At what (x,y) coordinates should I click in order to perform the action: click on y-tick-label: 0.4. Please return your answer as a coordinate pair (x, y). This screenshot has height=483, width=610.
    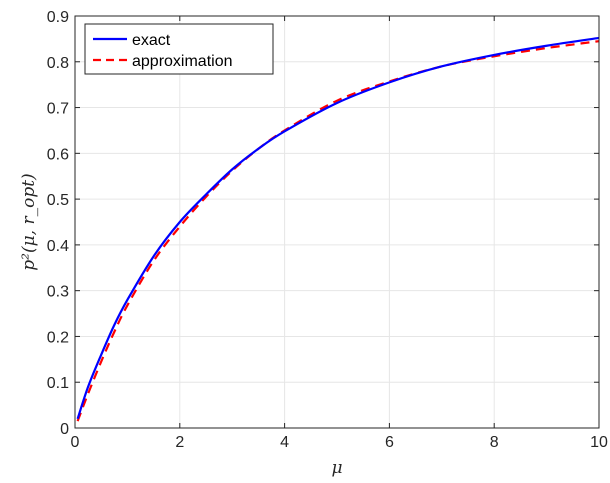
    Looking at the image, I should click on (58, 246).